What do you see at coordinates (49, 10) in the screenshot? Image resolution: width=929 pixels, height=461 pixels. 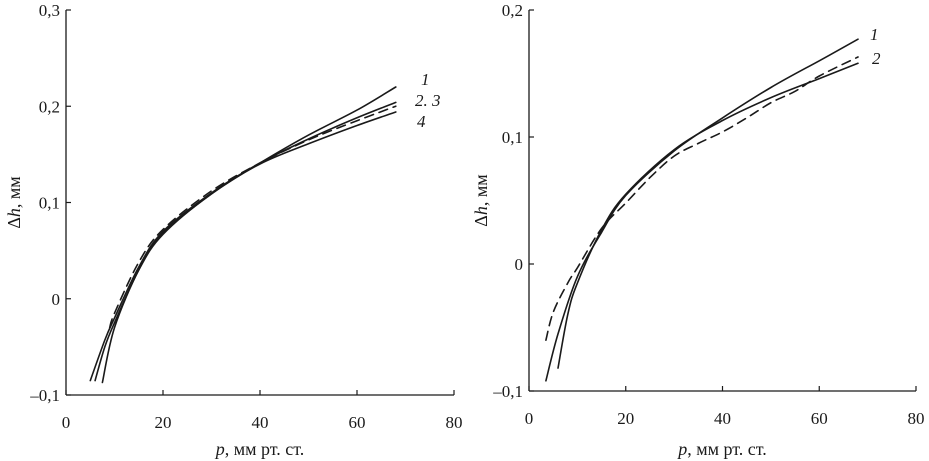 I see `y-tick-label: 0,3` at bounding box center [49, 10].